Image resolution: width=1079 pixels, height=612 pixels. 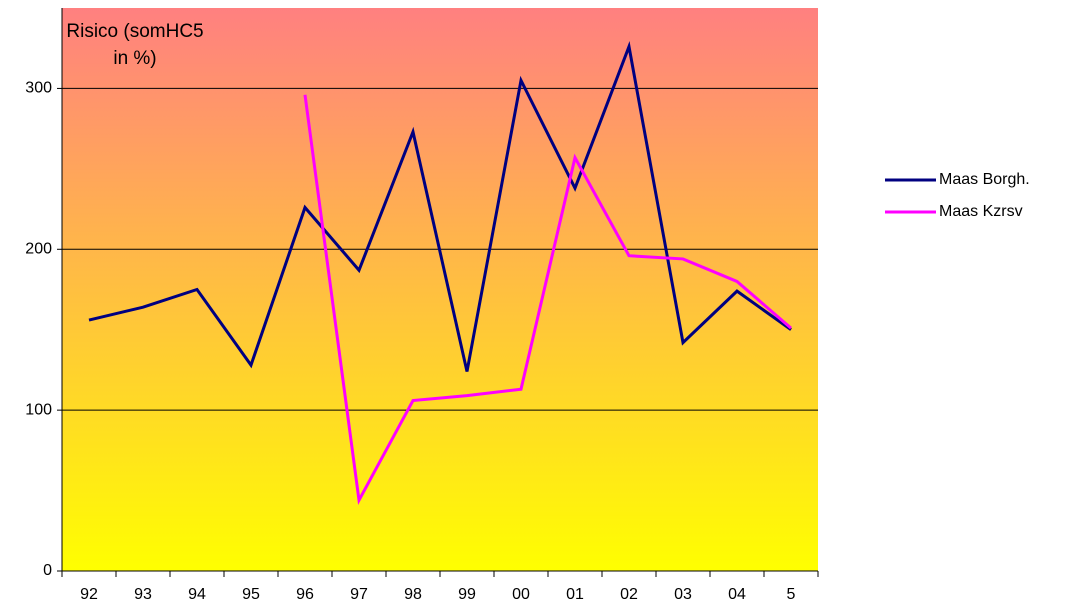 I want to click on chart-title: Risico (somHC5 in %), so click(x=135, y=45).